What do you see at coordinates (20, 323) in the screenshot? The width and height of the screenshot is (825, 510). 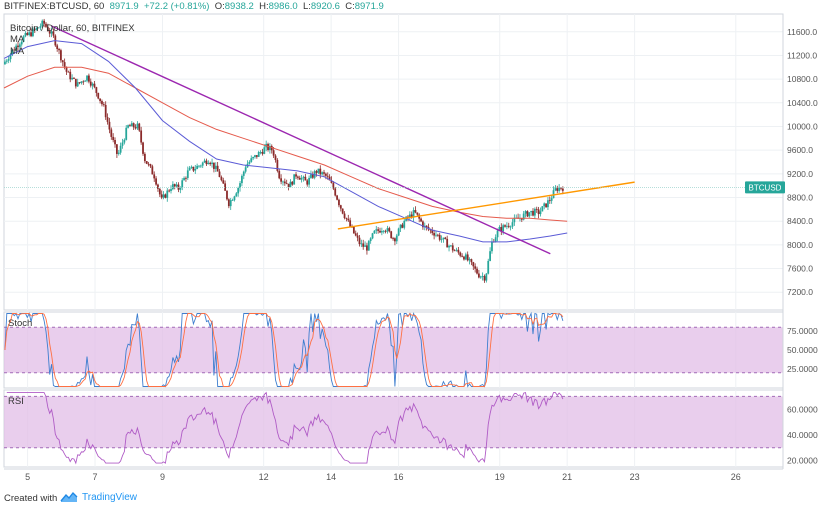 I see `stoch-pane-label: Stoch` at bounding box center [20, 323].